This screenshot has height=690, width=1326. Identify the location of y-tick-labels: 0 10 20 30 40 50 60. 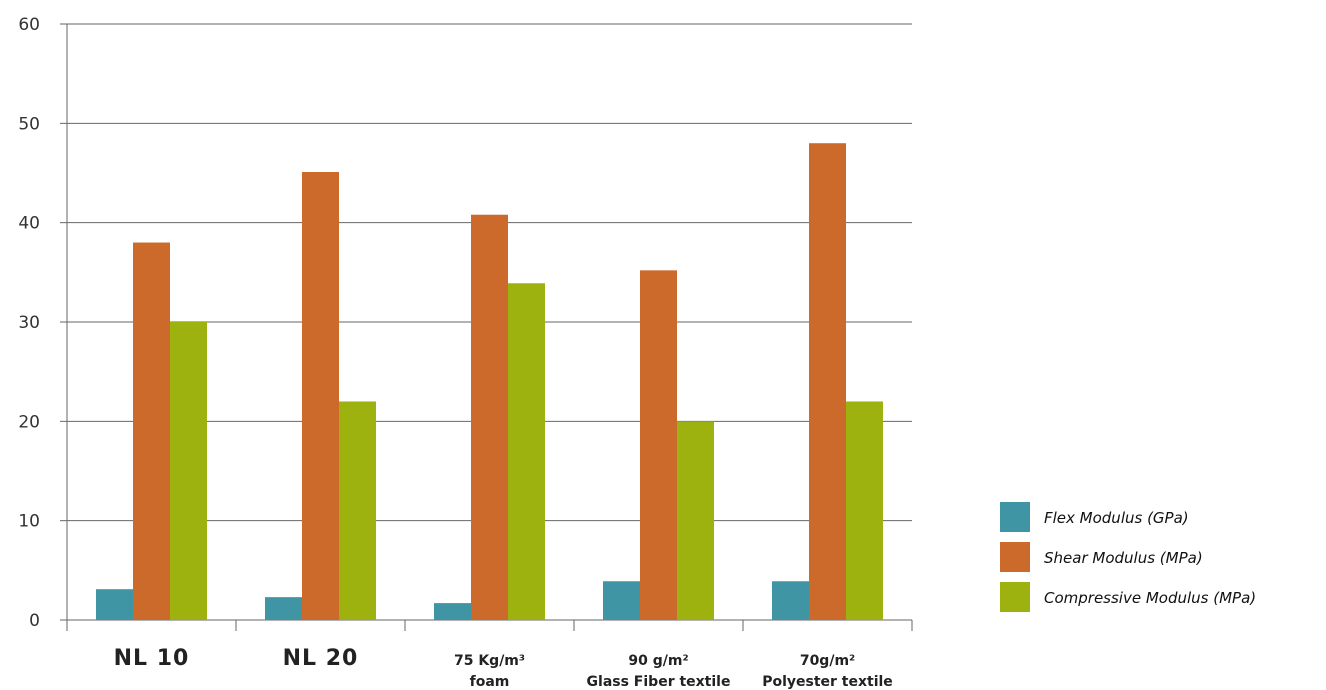
(29, 323).